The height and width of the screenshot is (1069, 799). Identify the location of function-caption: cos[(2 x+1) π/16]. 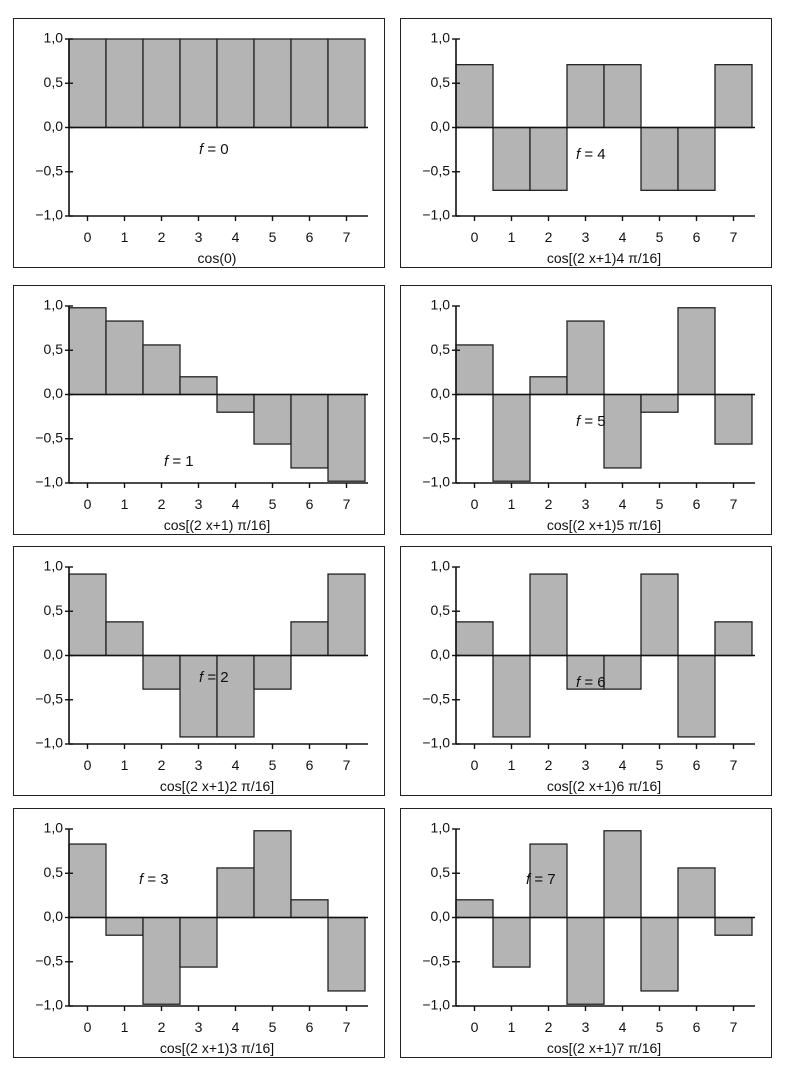
(217, 525).